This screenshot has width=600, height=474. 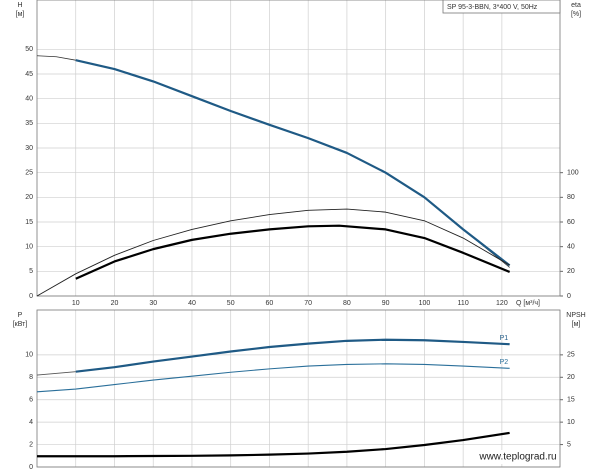 I want to click on x-tick-label: 70, so click(x=308, y=303).